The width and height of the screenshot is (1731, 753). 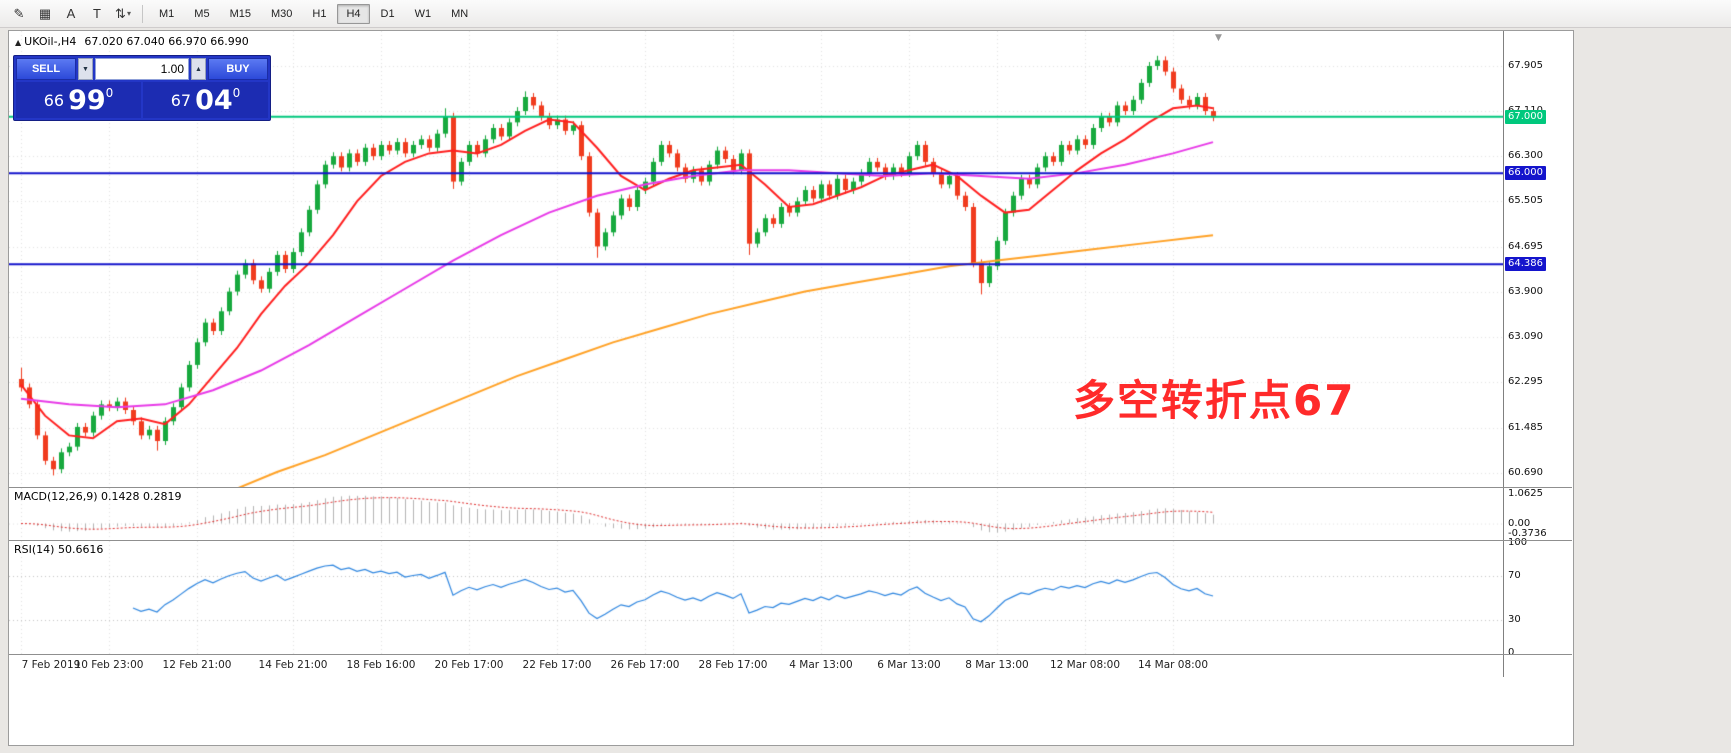 I want to click on time-axis-label: 4 Mar 13:00, so click(x=821, y=665).